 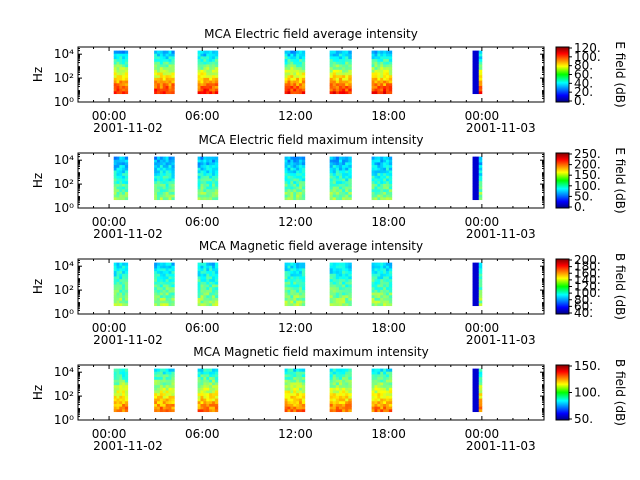 What do you see at coordinates (388, 434) in the screenshot?
I see `x-tick-label: 18:00` at bounding box center [388, 434].